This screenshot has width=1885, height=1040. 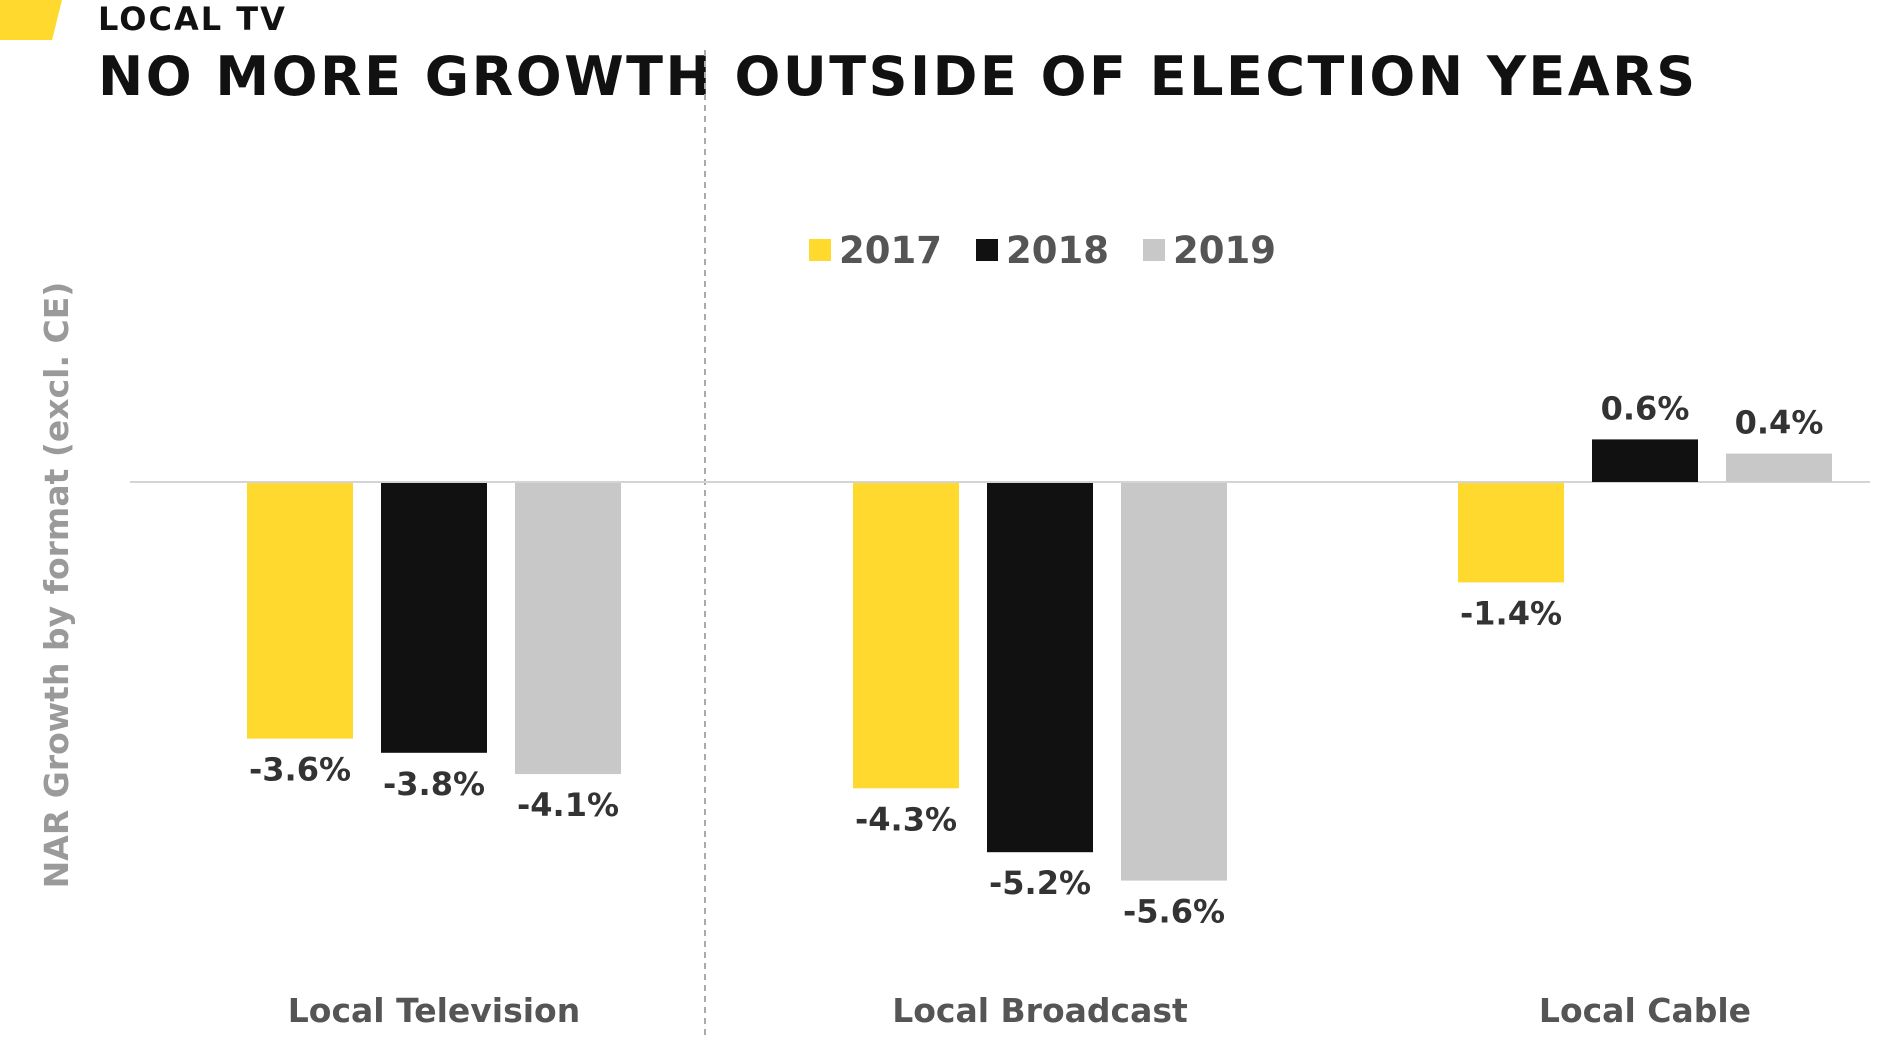 I want to click on value-label-2018-1: -5.2%, so click(x=1040, y=883).